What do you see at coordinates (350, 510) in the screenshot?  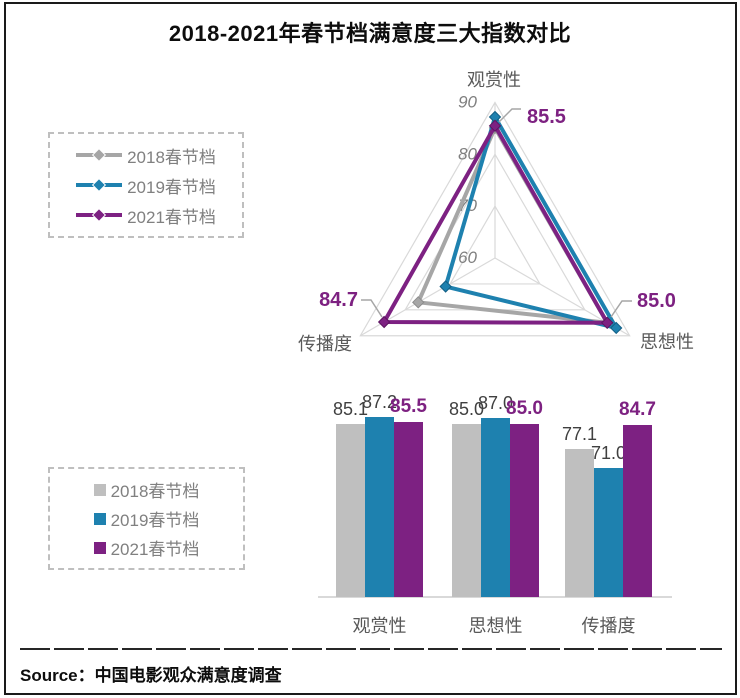 I see `bar-2018春节档-观赏性` at bounding box center [350, 510].